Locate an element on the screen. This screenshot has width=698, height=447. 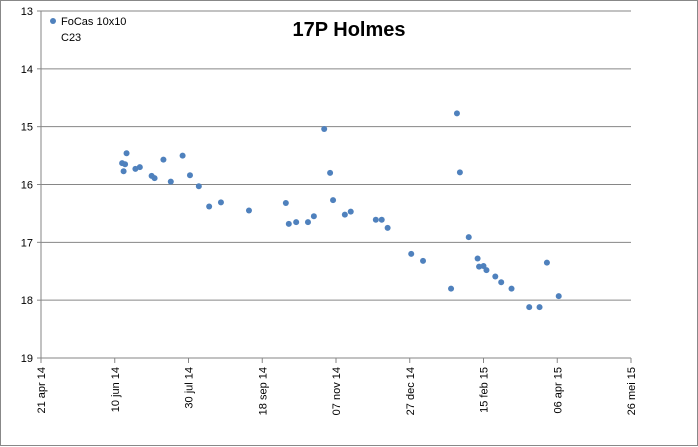
legend: FoCas 10x10 C23 is located at coordinates (88, 30).